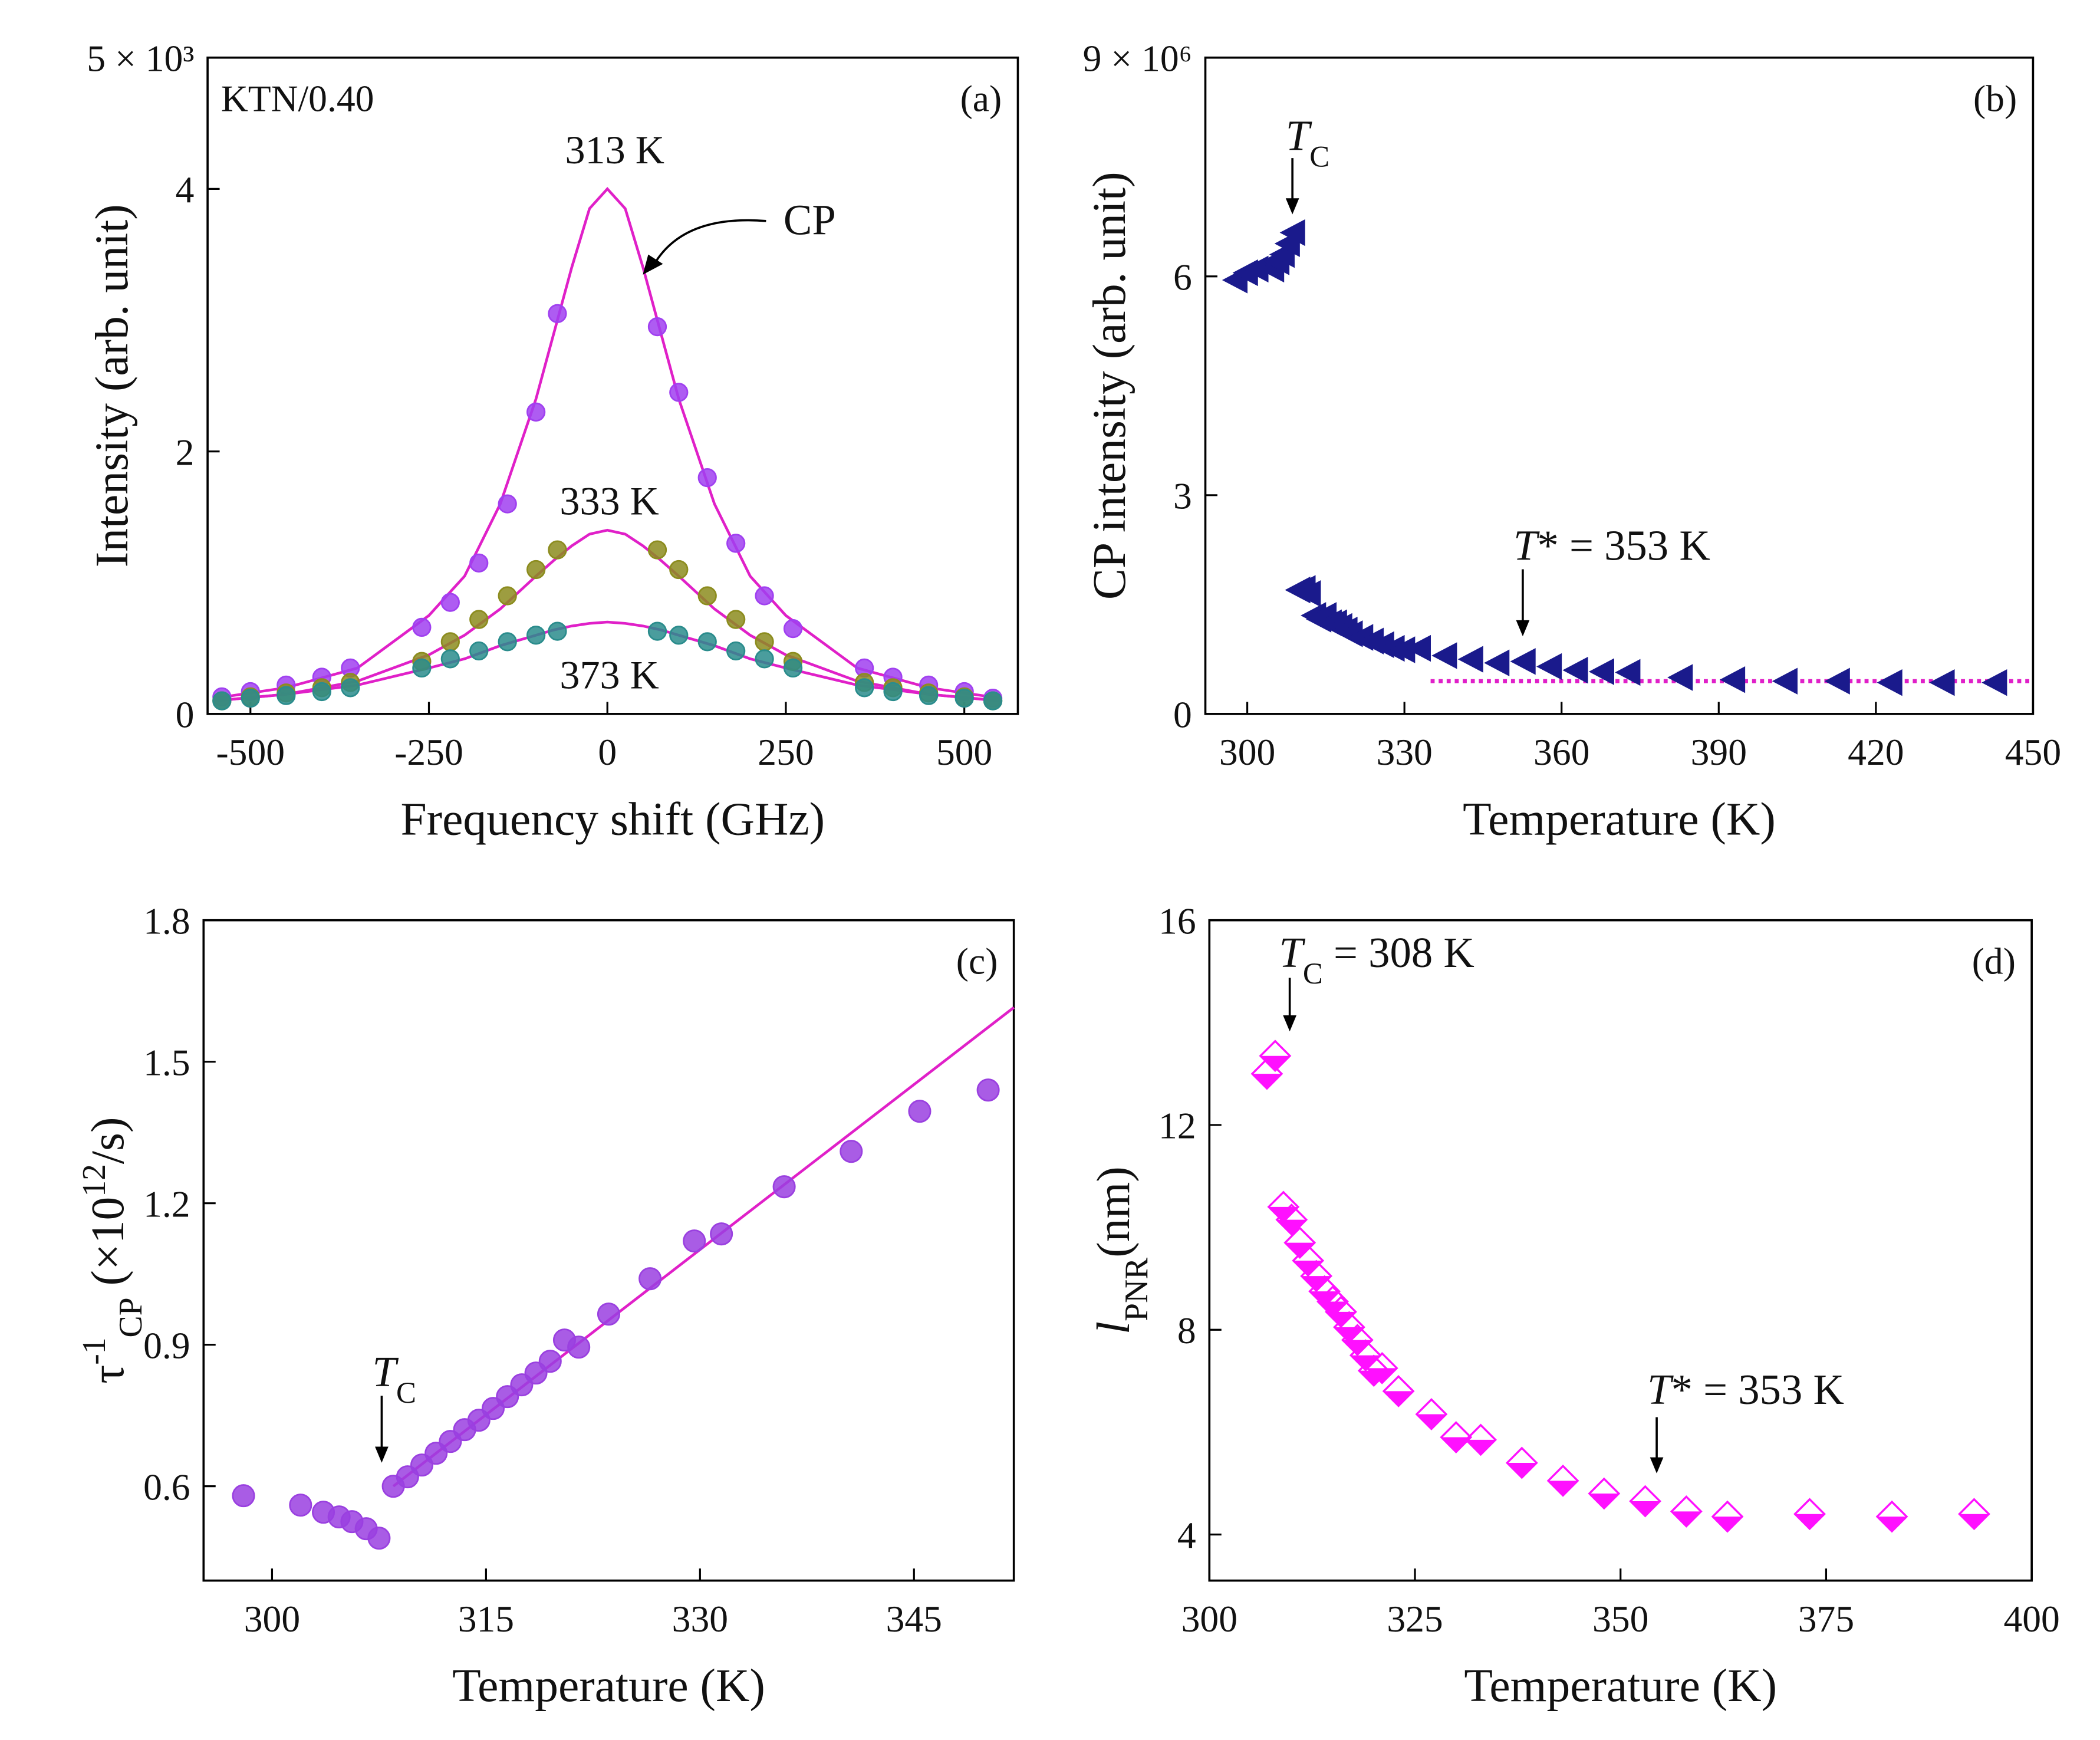 This screenshot has width=2100, height=1740. What do you see at coordinates (981, 99) in the screenshot?
I see `panel-label: (a)` at bounding box center [981, 99].